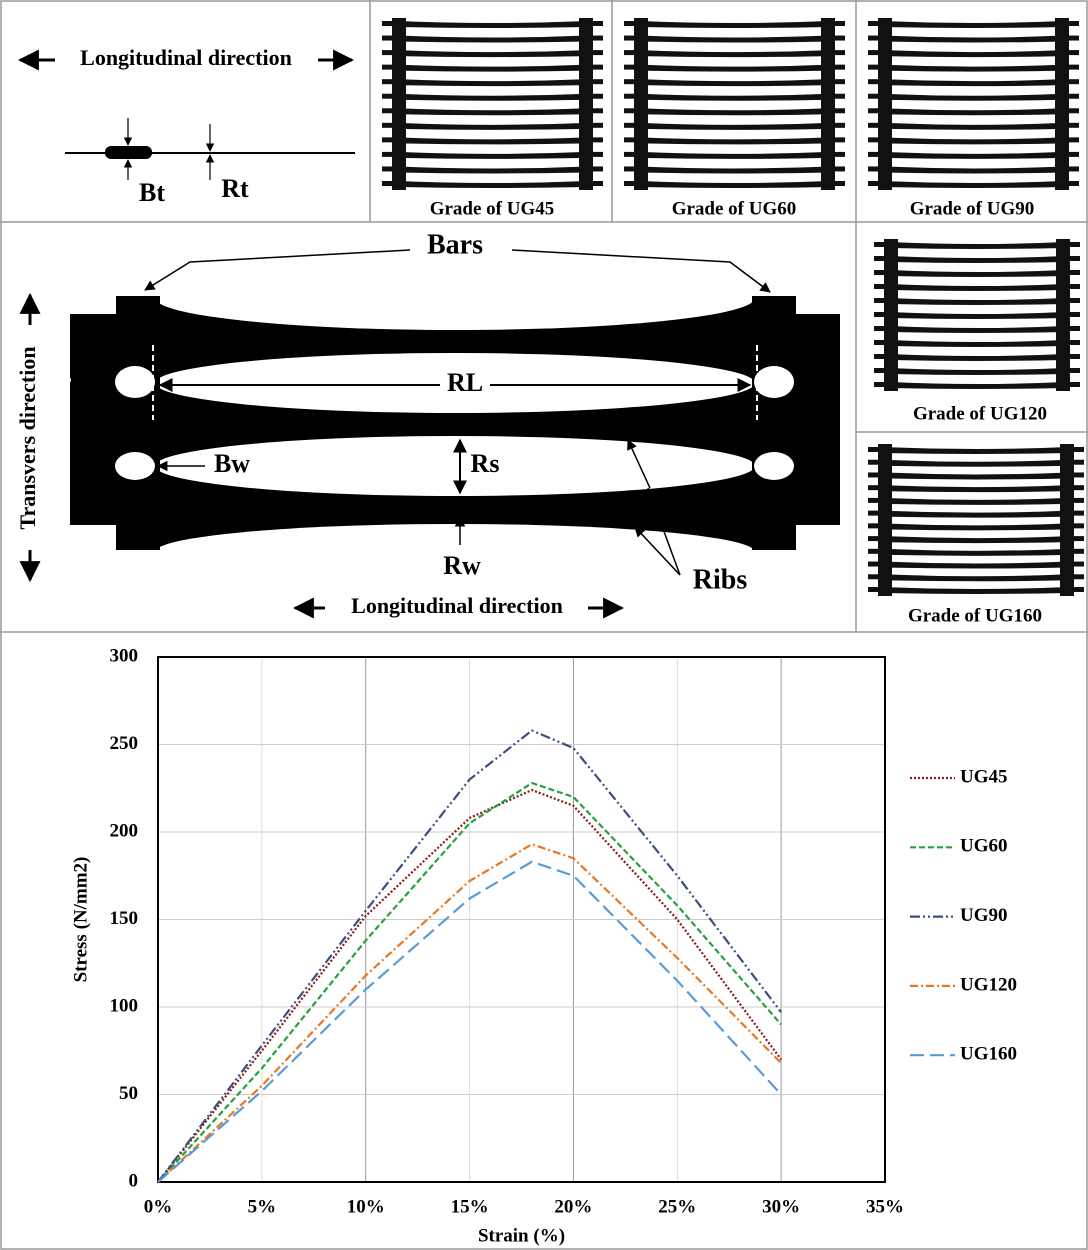 This screenshot has width=1088, height=1250. I want to click on legend-label: UG90, so click(984, 915).